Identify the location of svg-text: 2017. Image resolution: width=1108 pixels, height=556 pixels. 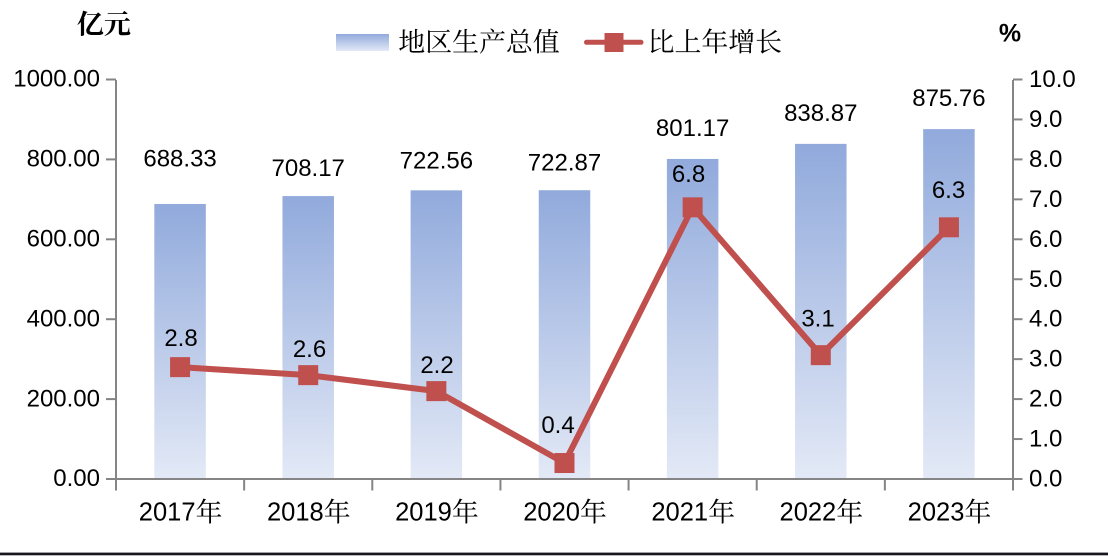
(167, 513).